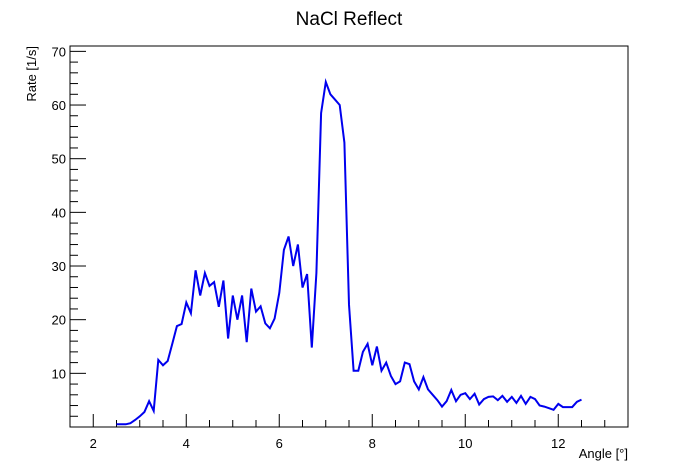  I want to click on y-tick-label: 60, so click(59, 105).